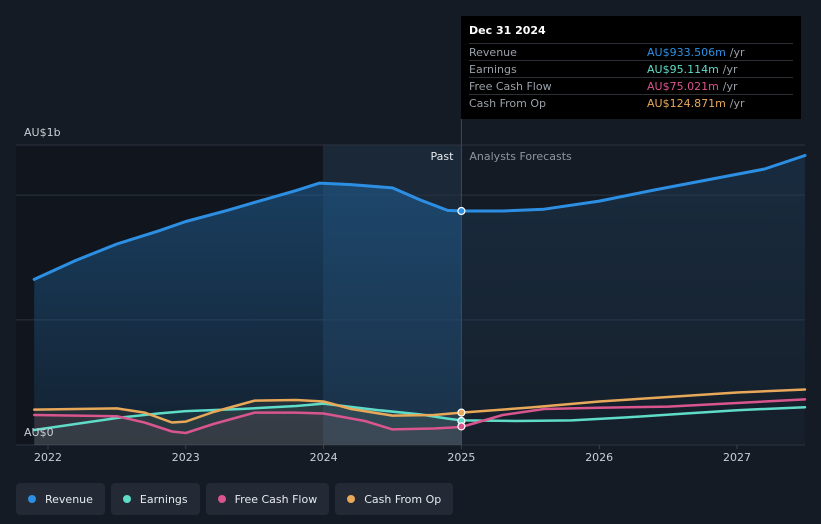 This screenshot has width=821, height=524. Describe the element at coordinates (599, 457) in the screenshot. I see `x-tick-label: 2026` at that location.